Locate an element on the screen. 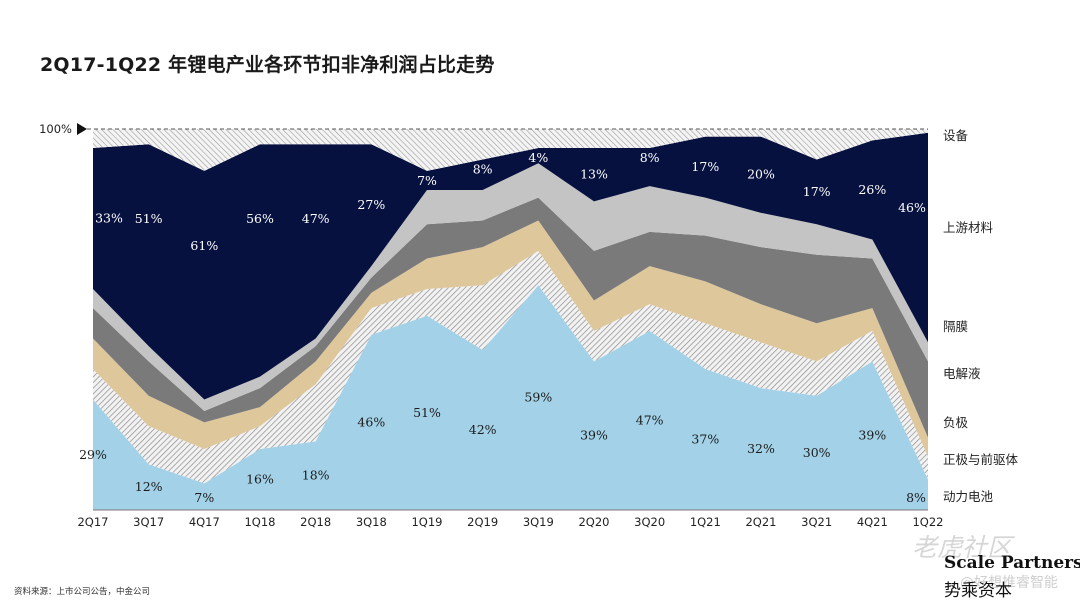 This screenshot has height=608, width=1080. label-battery-3Q20: 47% is located at coordinates (650, 419).